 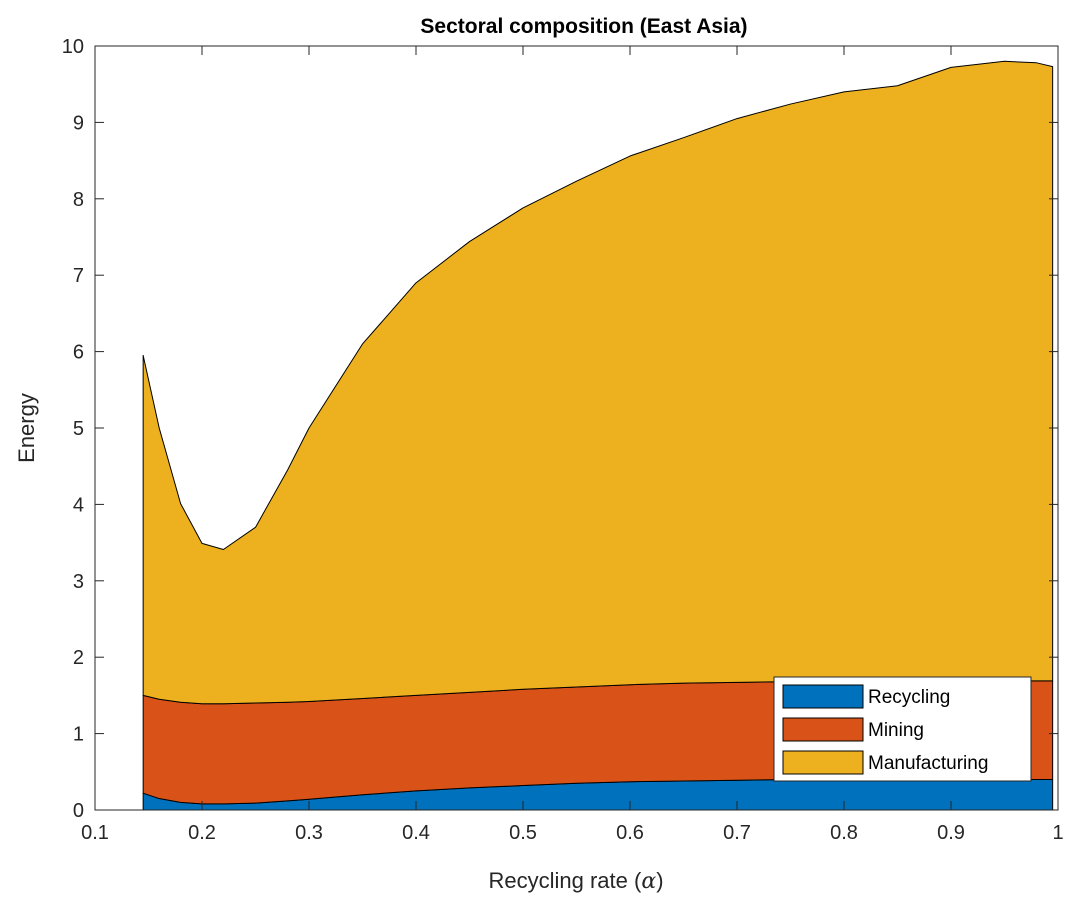 I want to click on legend-label-mining: Mining, so click(x=896, y=730).